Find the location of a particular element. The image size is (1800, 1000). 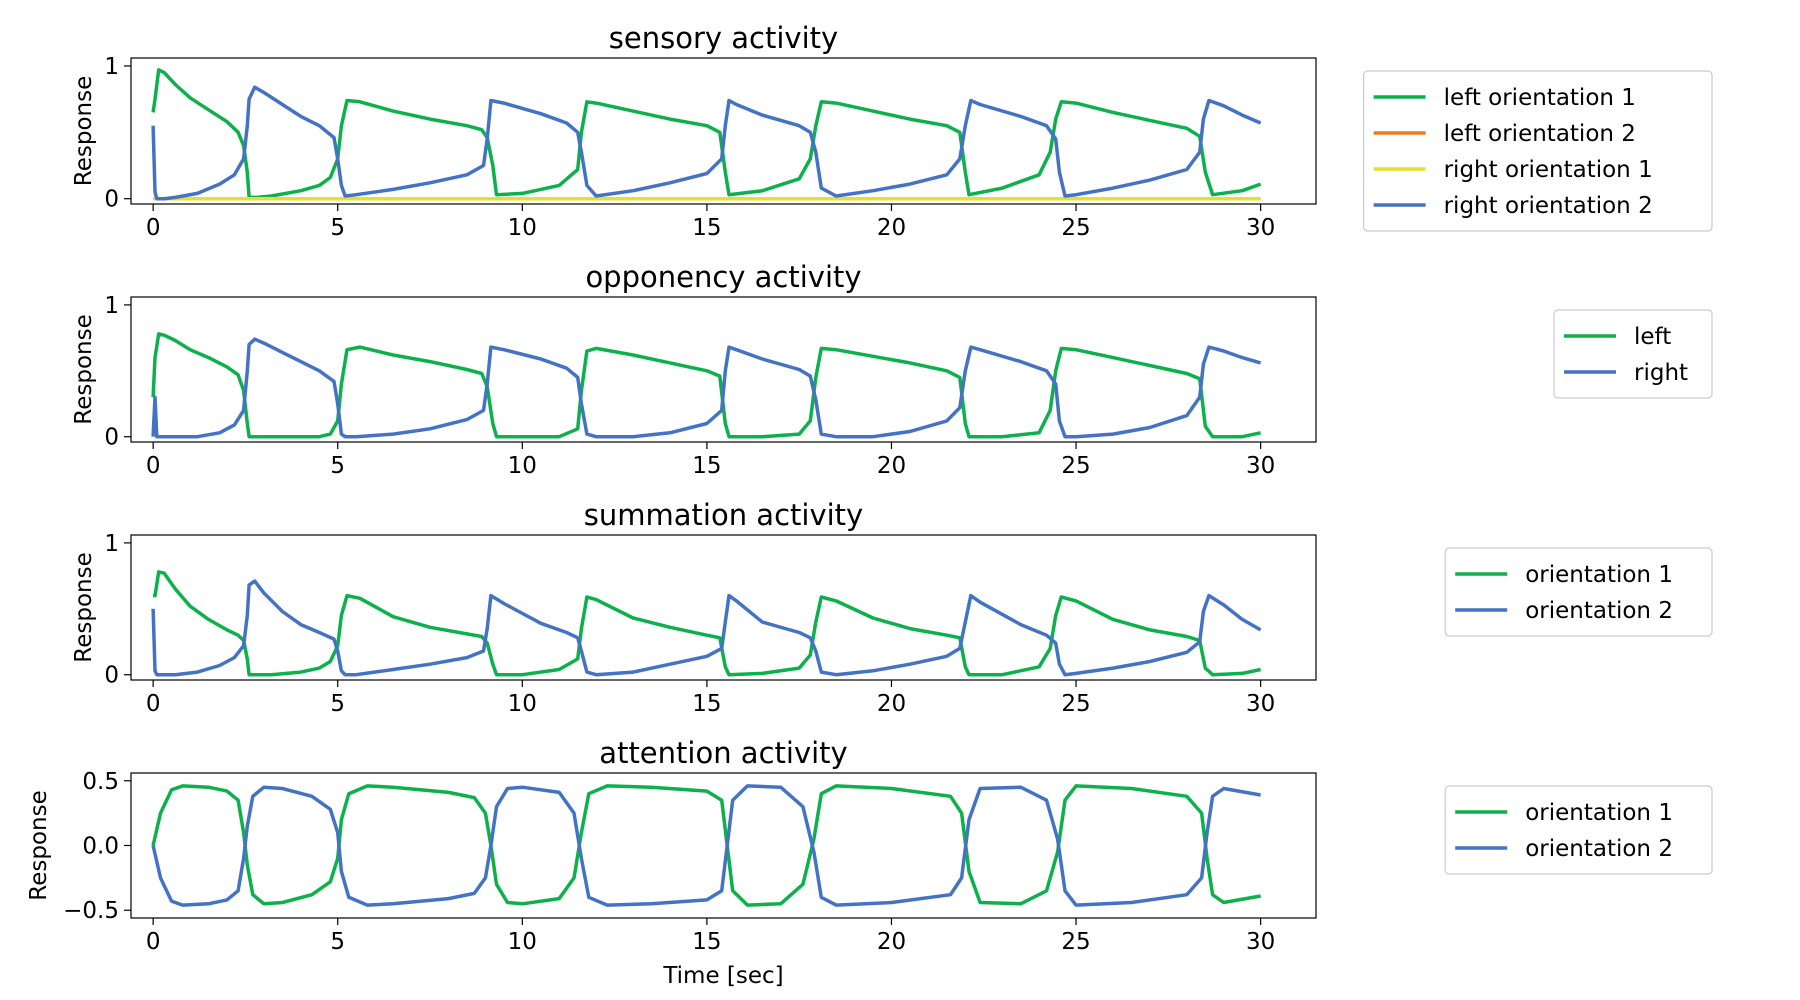

chart-title: opponency activity is located at coordinates (723, 277).